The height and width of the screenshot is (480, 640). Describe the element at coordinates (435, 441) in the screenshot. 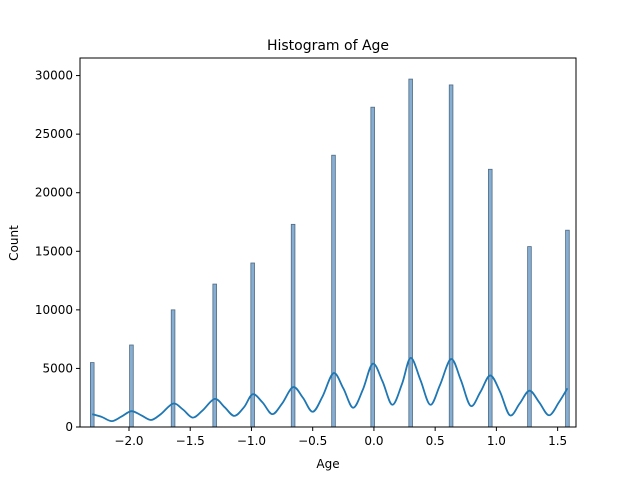

I see `x-tick-label: 0.5` at that location.